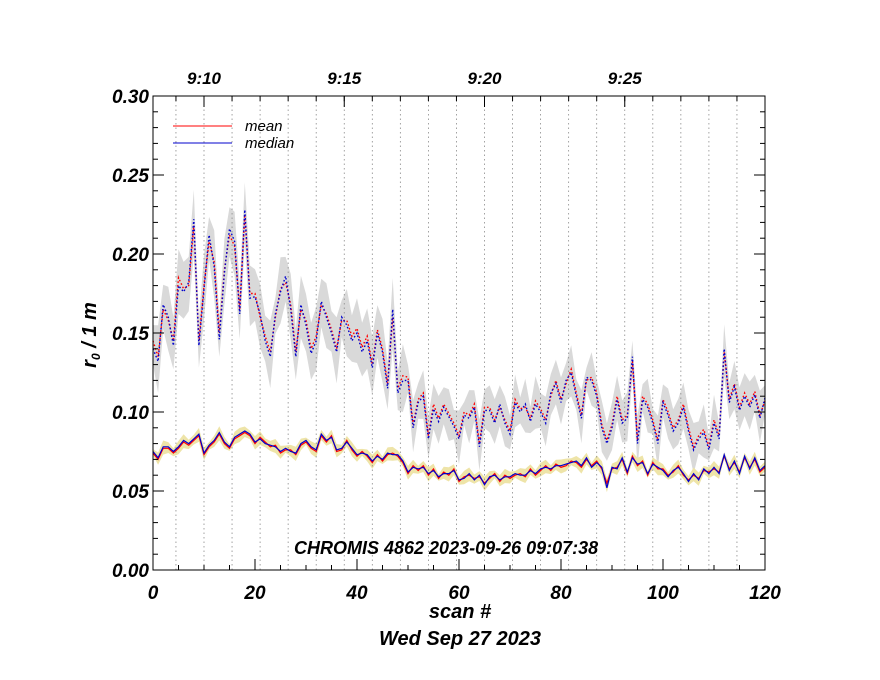  Describe the element at coordinates (459, 593) in the screenshot. I see `x-tick-label: 60` at that location.